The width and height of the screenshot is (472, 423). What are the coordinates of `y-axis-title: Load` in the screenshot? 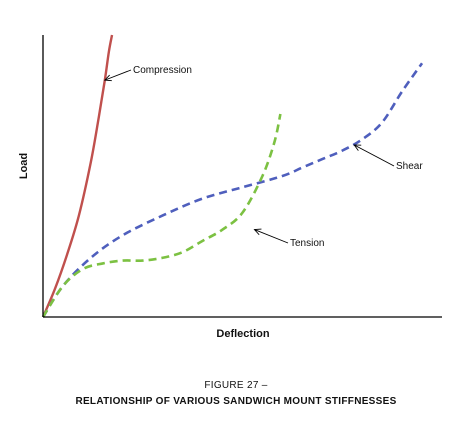 It's located at (24, 166).